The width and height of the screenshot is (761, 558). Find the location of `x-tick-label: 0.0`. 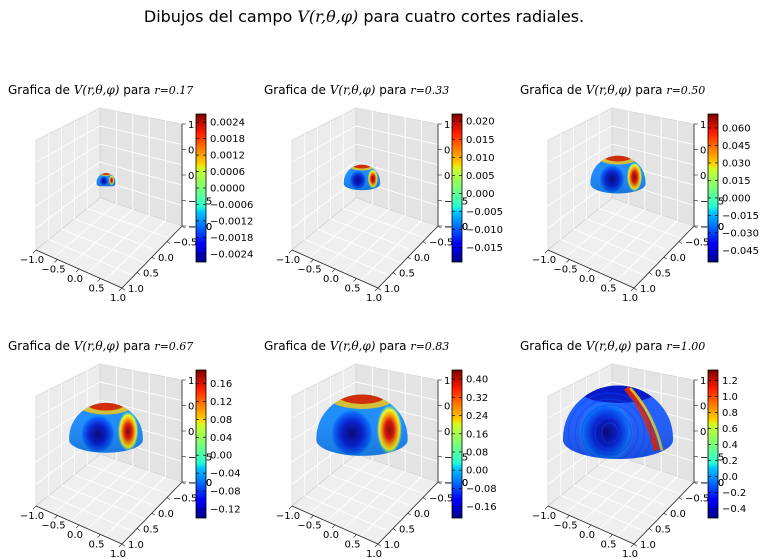

x-tick-label: 0.0 is located at coordinates (587, 279).